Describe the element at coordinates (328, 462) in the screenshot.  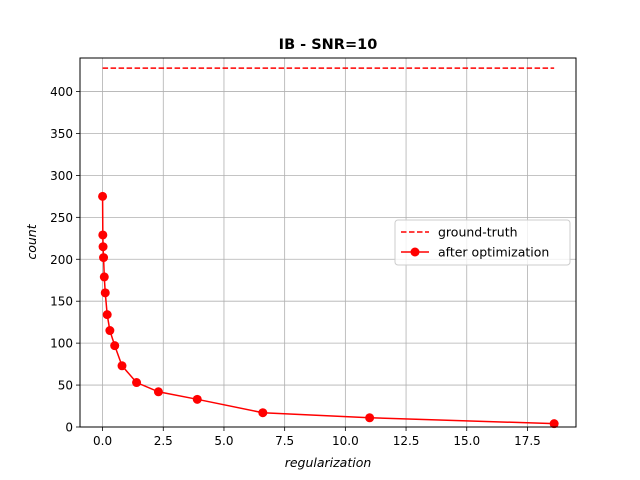
I see `x-axis-label: regularization` at that location.